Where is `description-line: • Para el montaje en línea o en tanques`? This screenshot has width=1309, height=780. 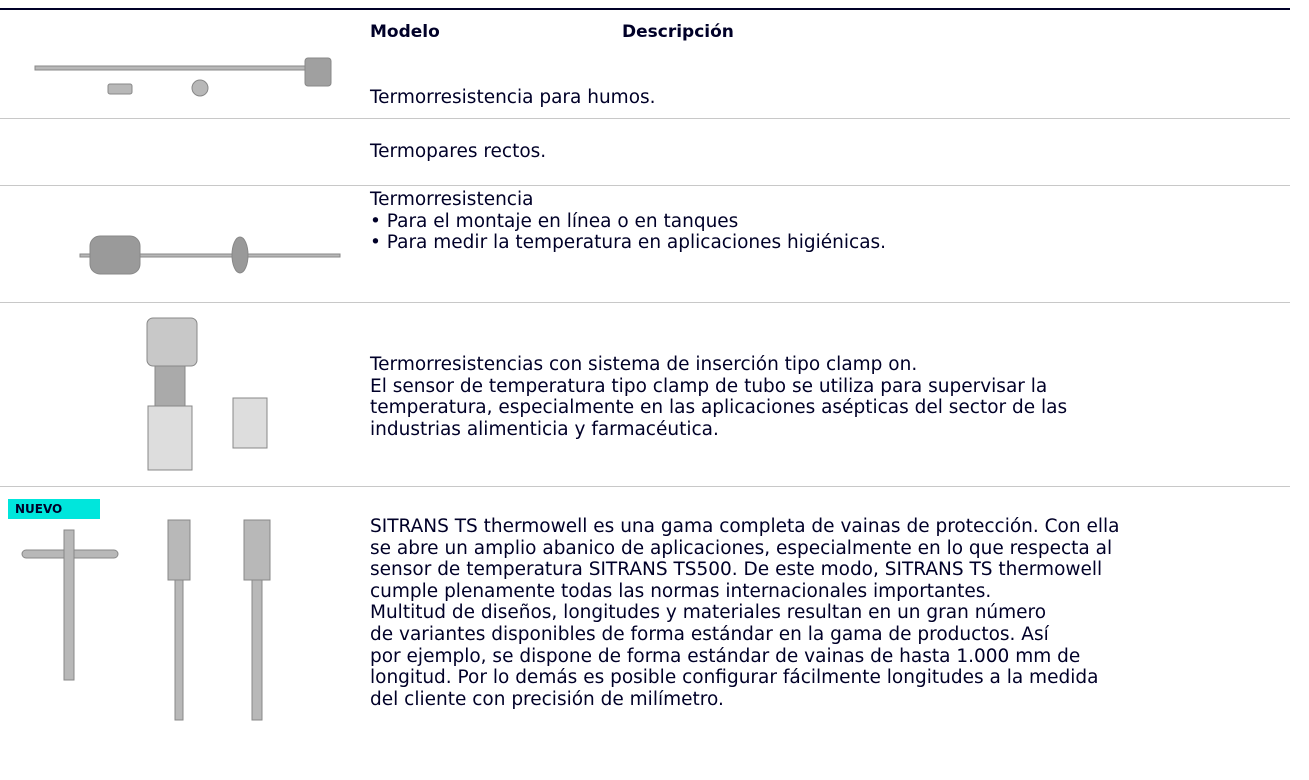
description-line: • Para el montaje en línea o en tanques is located at coordinates (554, 221).